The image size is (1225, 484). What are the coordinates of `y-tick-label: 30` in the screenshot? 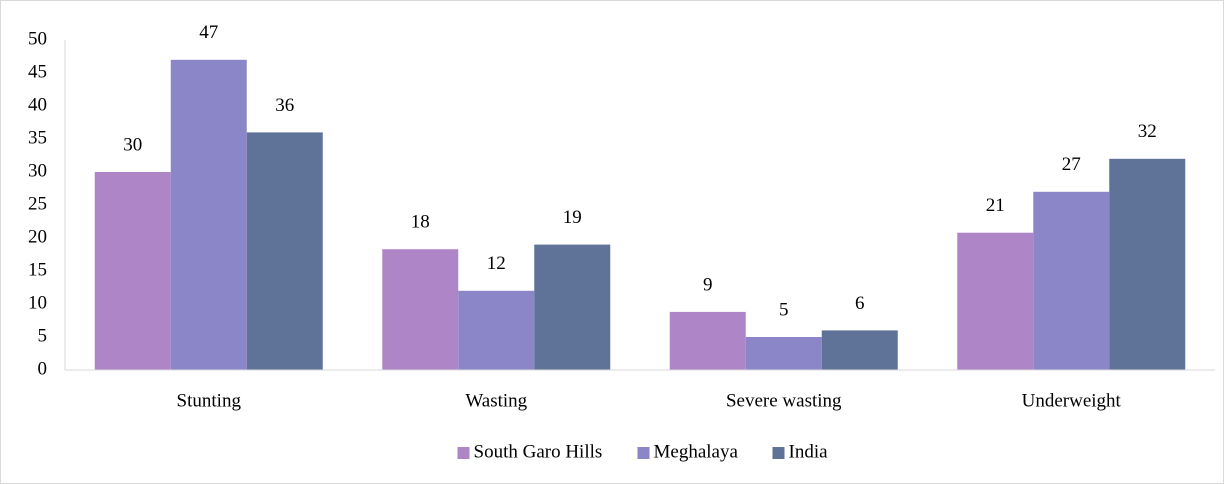 It's located at (37, 170).